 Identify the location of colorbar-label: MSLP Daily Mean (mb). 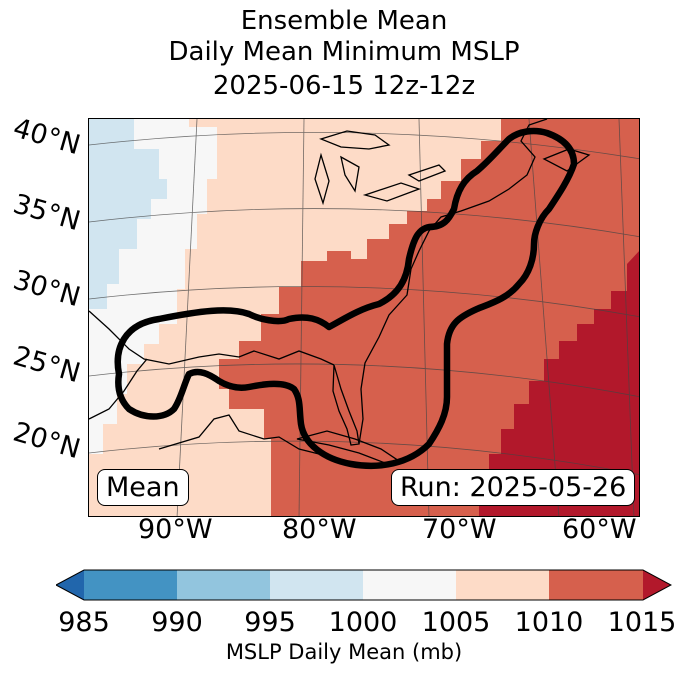
(344, 652).